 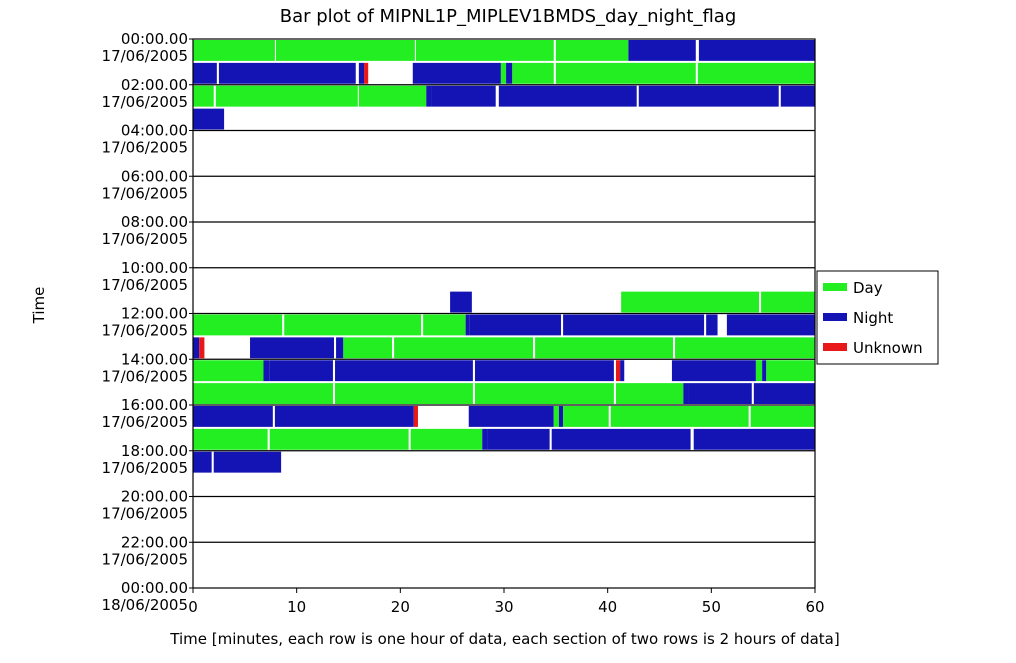 I want to click on y-tick-time-label: 20:00.00, so click(x=154, y=497).